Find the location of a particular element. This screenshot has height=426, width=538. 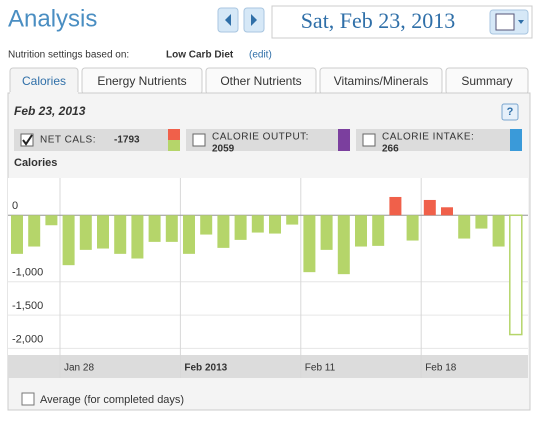

tab-label: Energy Nutrients is located at coordinates (141, 81).